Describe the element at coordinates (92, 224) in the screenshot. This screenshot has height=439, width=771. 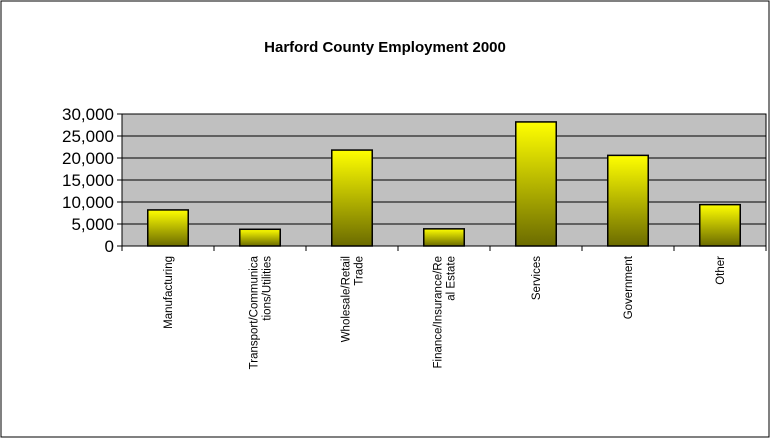
I see `y-tick-label: 5,000` at that location.